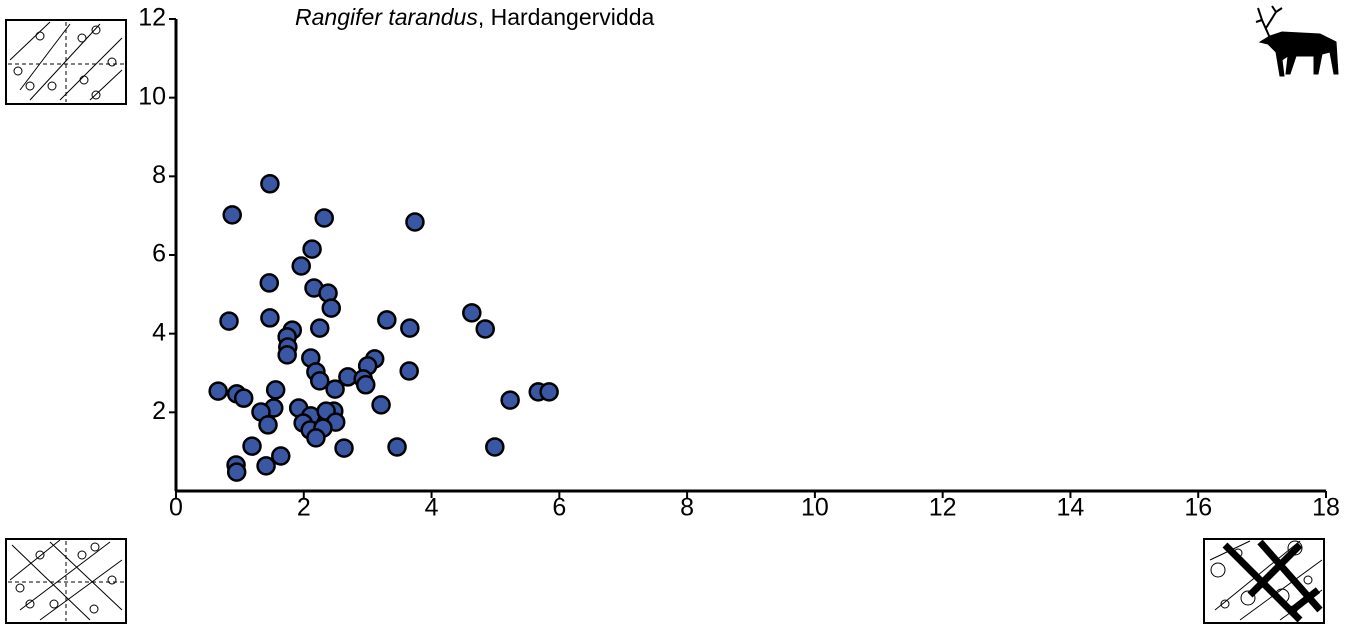  I want to click on x-tick-label: 2, so click(304, 508).